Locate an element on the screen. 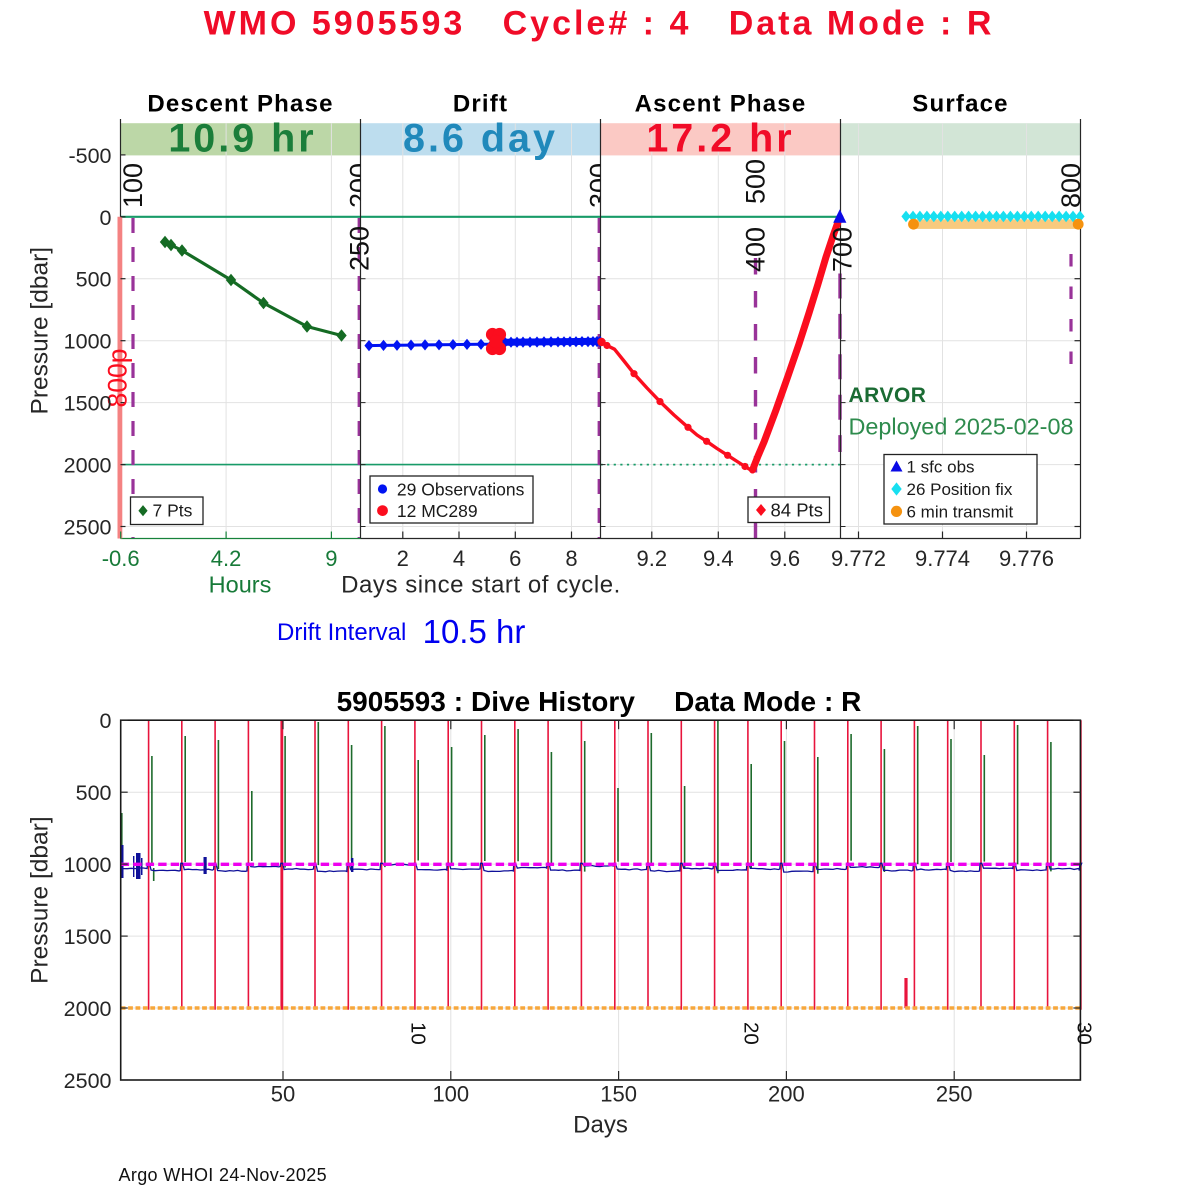 Image resolution: width=1200 pixels, height=1200 pixels. svg-text: 4 is located at coordinates (459, 558).